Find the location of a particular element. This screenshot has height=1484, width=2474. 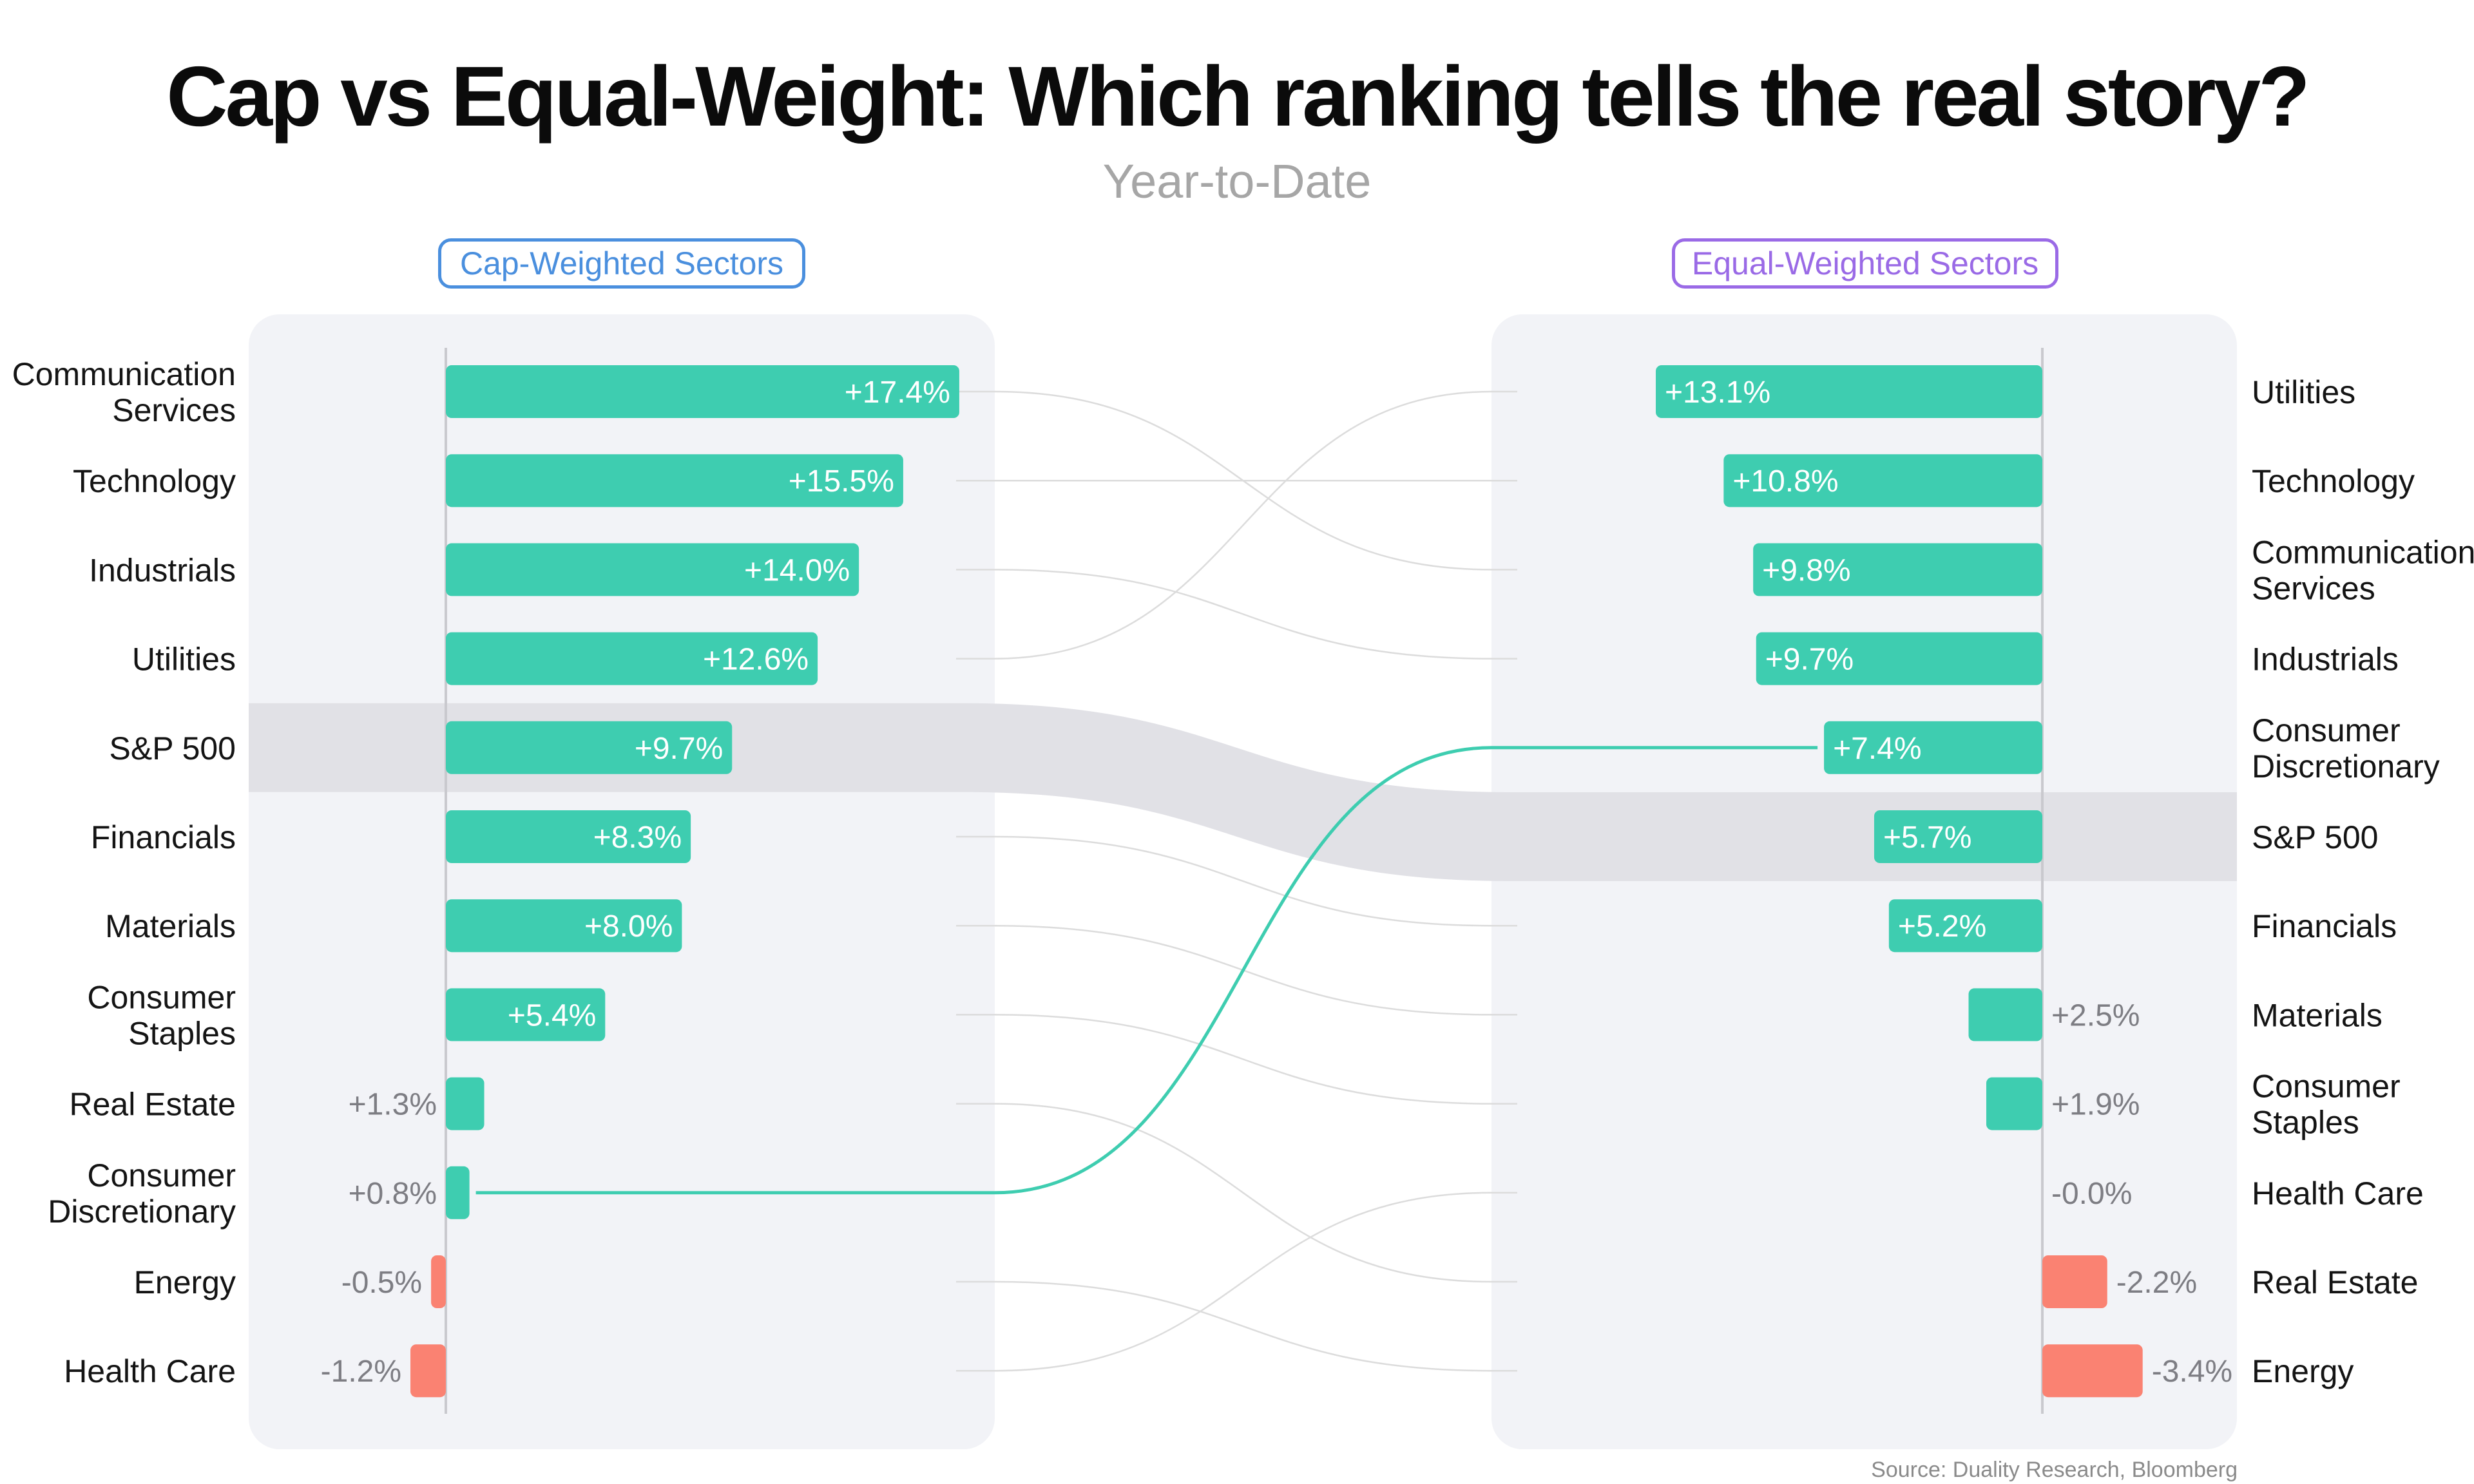

right-names-technology: Technology is located at coordinates (2333, 481).